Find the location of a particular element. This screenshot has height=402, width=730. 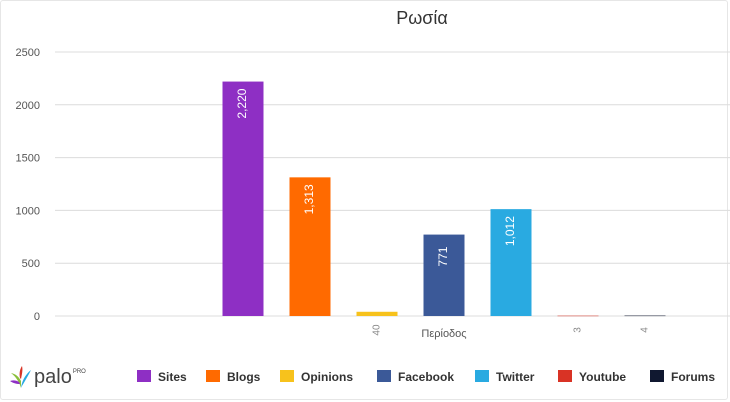

legend-swatch-sites is located at coordinates (144, 376).